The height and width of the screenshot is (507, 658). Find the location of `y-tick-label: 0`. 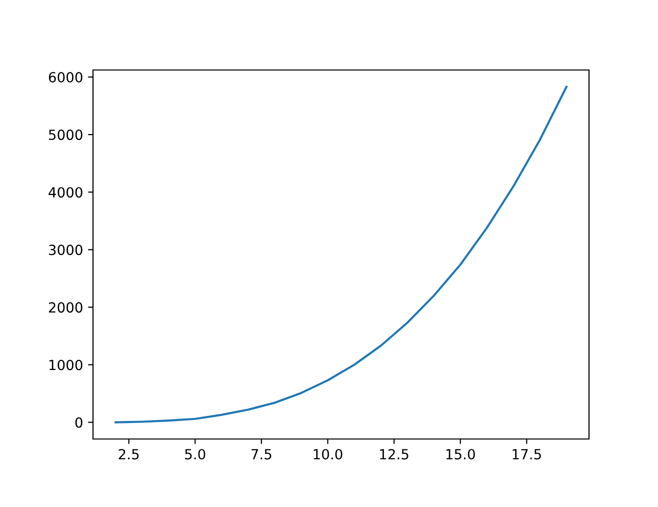

y-tick-label: 0 is located at coordinates (78, 422).